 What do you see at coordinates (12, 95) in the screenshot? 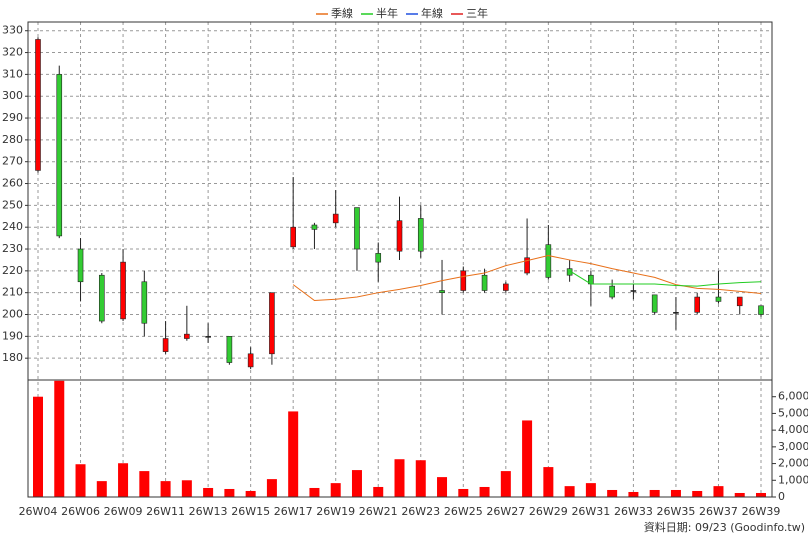
I see `y-tick-label: 300` at bounding box center [12, 95].